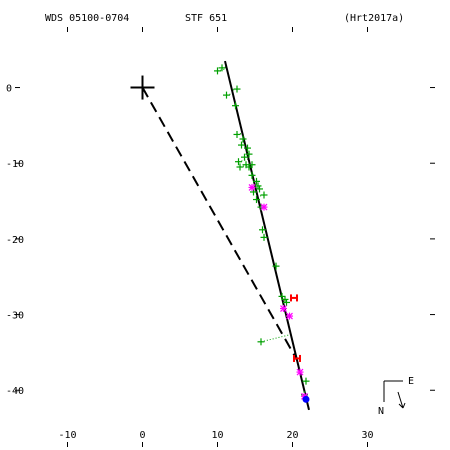  What do you see at coordinates (401, 400) in the screenshot?
I see `motion-direction-arrow` at bounding box center [401, 400].